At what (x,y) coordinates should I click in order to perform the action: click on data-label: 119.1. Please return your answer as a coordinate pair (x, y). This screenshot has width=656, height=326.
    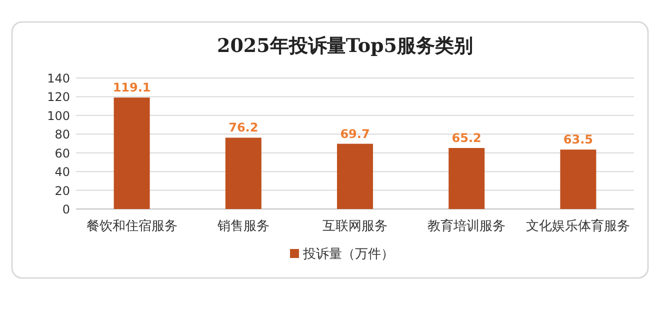
    Looking at the image, I should click on (131, 87).